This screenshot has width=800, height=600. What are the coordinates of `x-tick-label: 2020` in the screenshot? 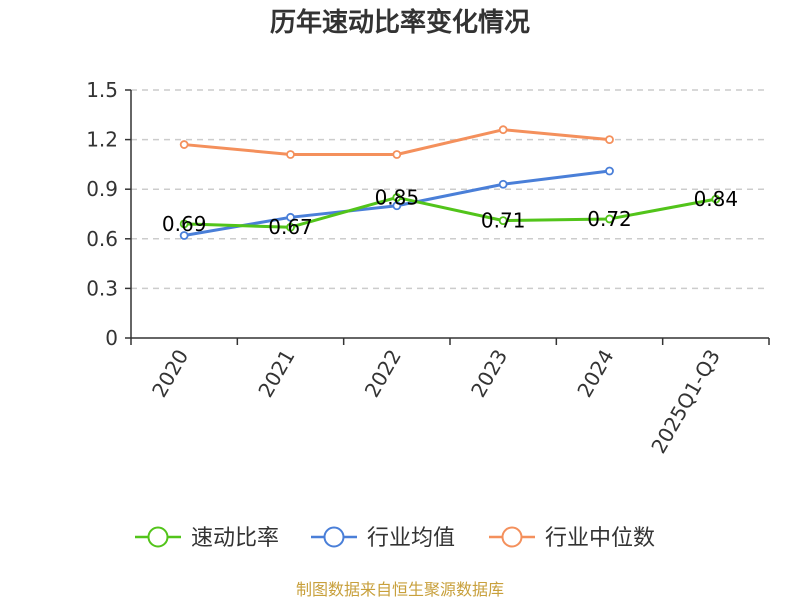 It's located at (170, 373).